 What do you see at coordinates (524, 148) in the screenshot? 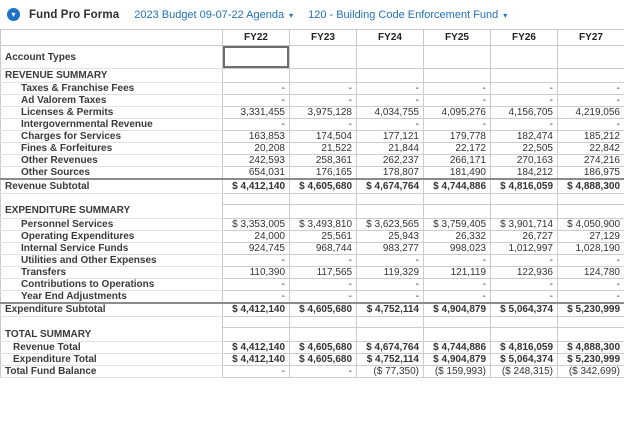
I see `value-cell: 22,505` at bounding box center [524, 148].